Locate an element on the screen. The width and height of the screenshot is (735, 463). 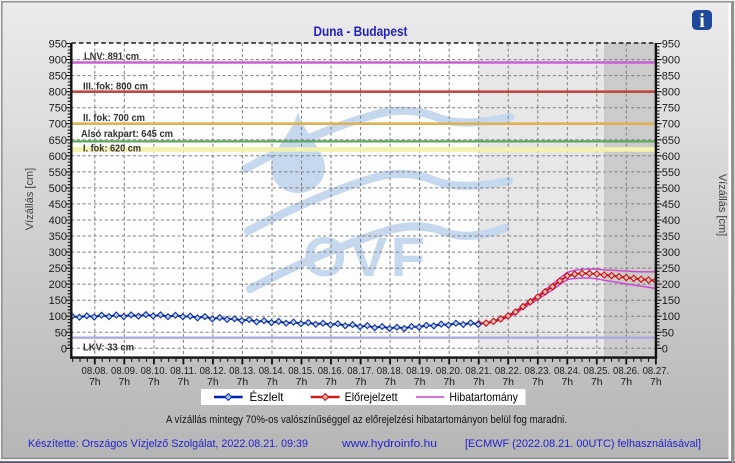
svg-text: 08.15. is located at coordinates (301, 371).